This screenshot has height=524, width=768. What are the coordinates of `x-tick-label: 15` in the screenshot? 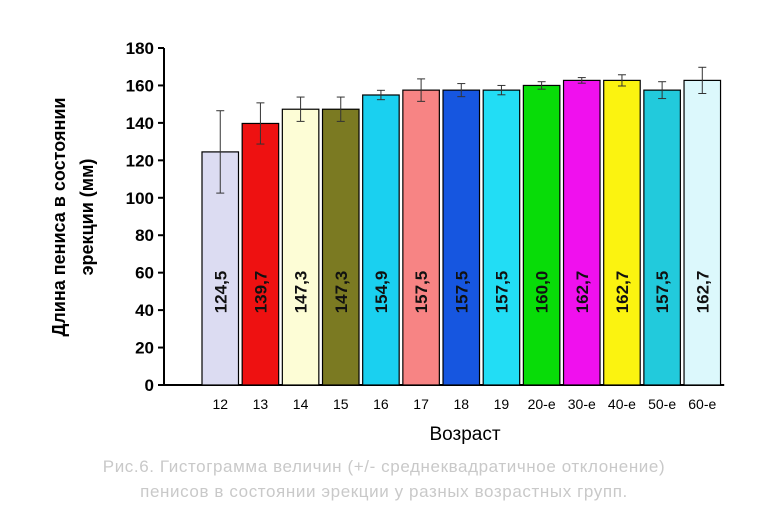 It's located at (341, 404).